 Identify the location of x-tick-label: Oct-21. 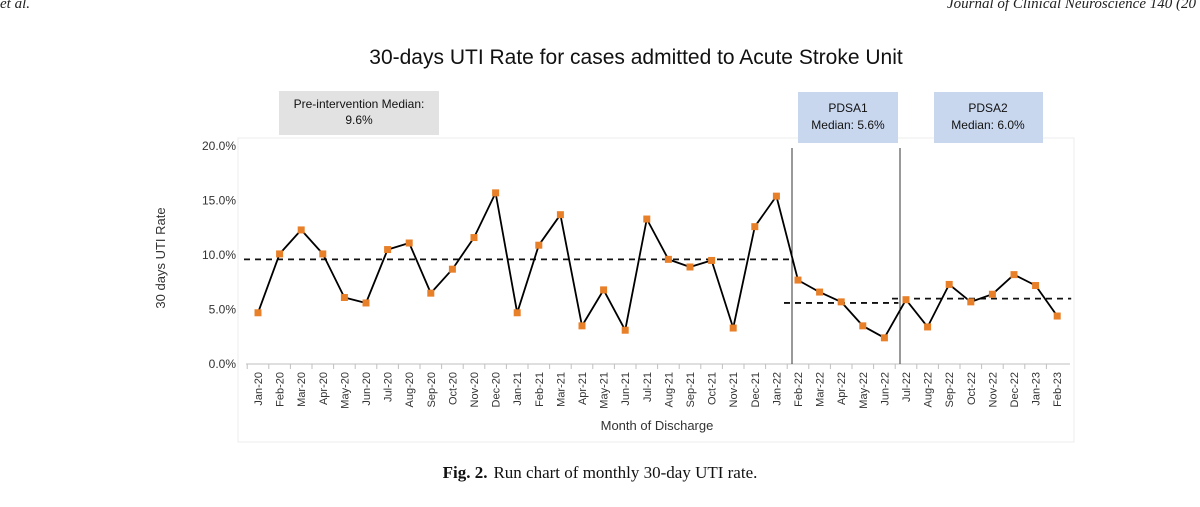
(713, 388).